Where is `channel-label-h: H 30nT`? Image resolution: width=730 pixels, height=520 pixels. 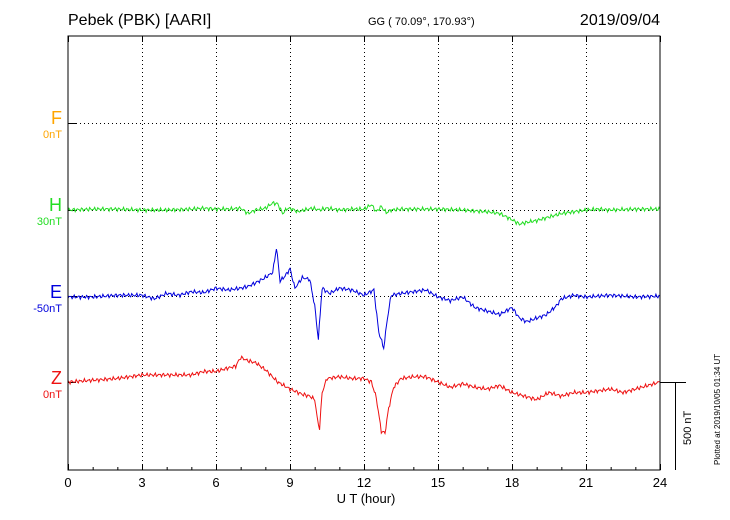 channel-label-h: H 30nT is located at coordinates (31, 211).